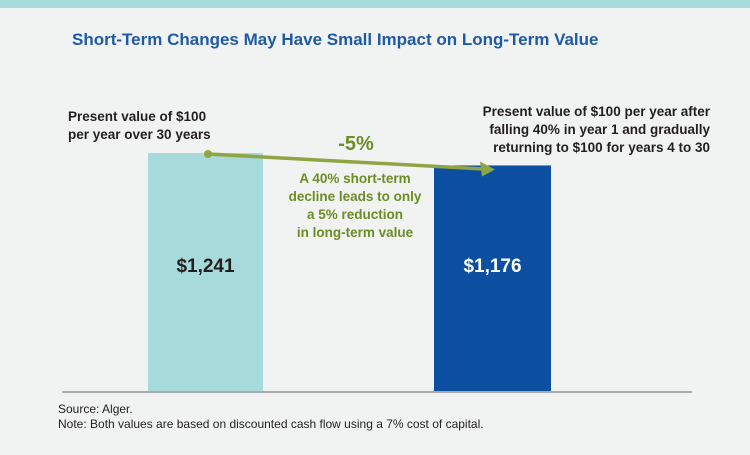 This screenshot has height=455, width=750. I want to click on explanation-line-4: in long-term value, so click(355, 232).